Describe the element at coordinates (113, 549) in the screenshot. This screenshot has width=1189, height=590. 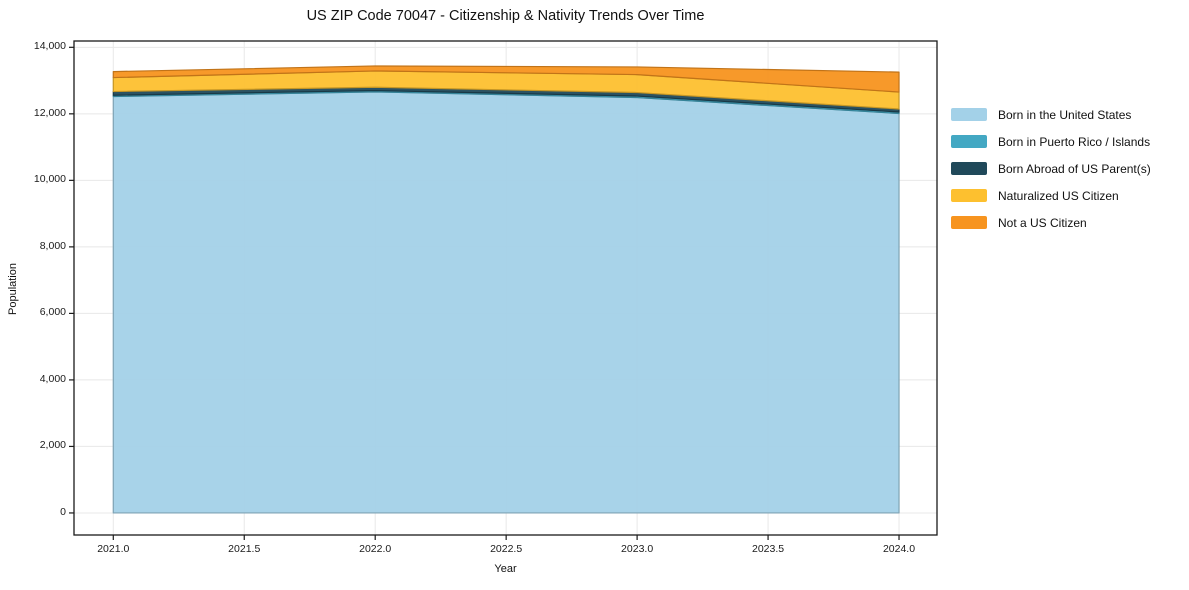
I see `x-tick-label: 2021.0` at that location.